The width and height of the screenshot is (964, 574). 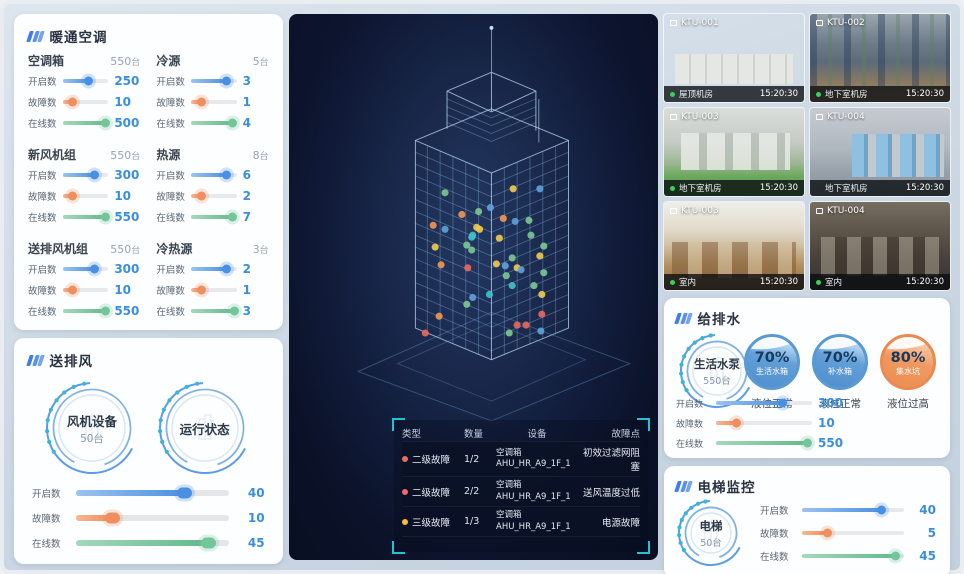 I want to click on hvac-group: 空调箱 550台 开启数 250 故障数 10 在线数 500, so click(x=84, y=92).